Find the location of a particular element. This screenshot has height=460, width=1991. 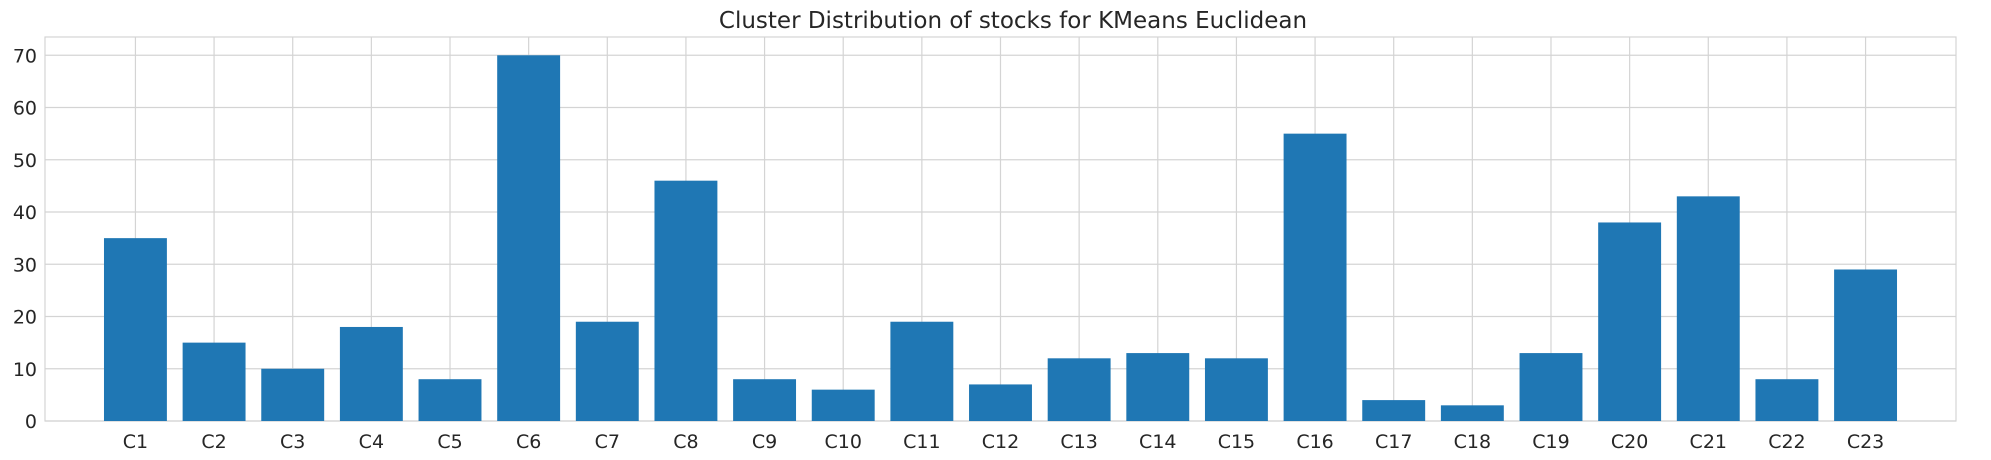

x-tick-label: C8 is located at coordinates (685, 442).